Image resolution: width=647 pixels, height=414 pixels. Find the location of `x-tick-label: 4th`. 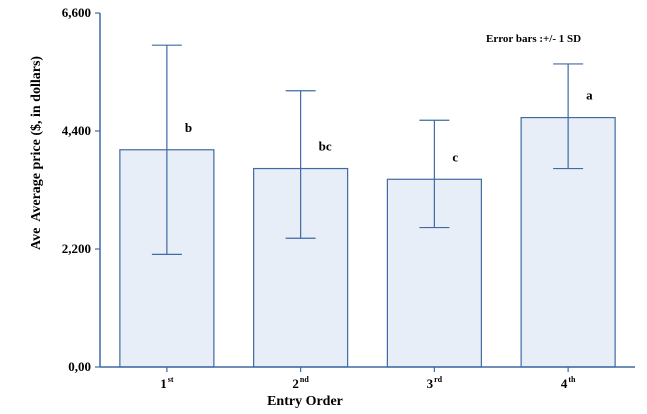

x-tick-label: 4th is located at coordinates (568, 383).